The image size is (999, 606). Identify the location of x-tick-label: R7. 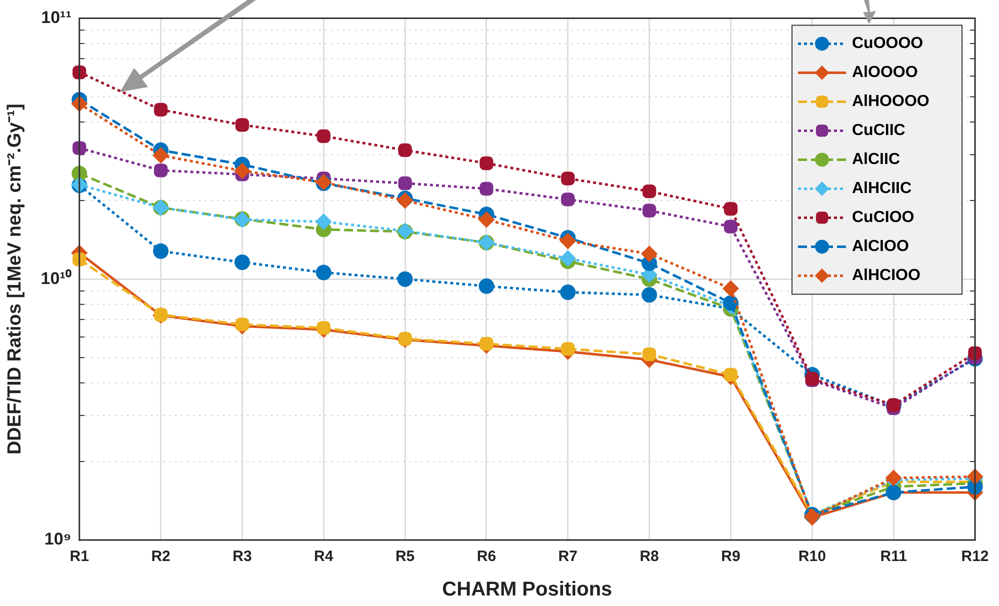
(568, 557).